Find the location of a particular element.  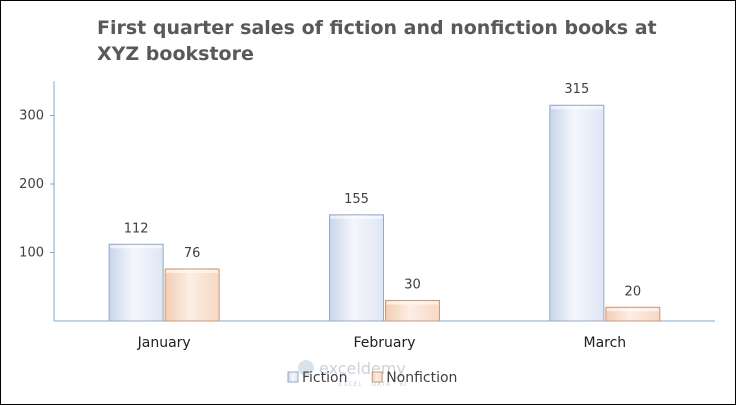

x-category-label: February is located at coordinates (384, 343).